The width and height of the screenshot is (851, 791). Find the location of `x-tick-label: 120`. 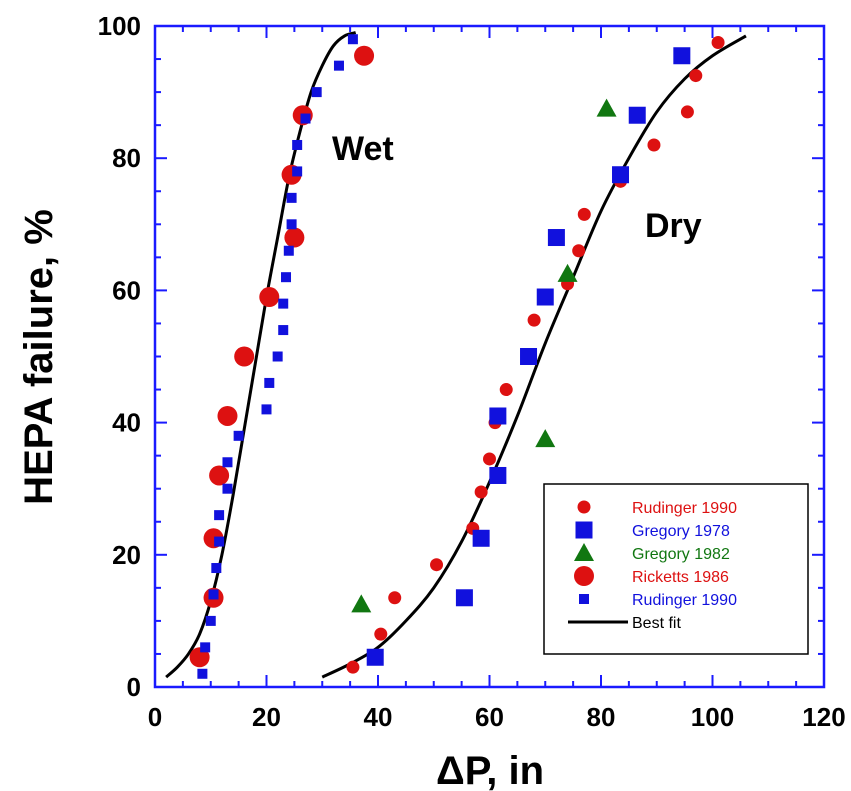

x-tick-label: 120 is located at coordinates (823, 717).